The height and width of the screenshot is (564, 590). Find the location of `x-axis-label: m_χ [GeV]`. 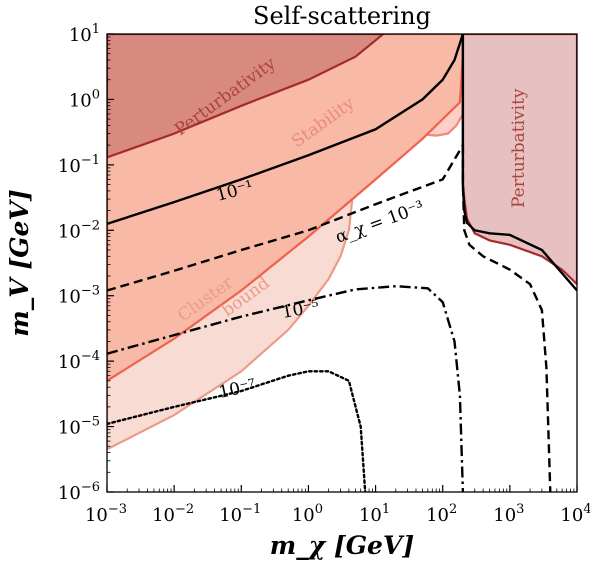

x-axis-label: m_χ [GeV] is located at coordinates (342, 545).